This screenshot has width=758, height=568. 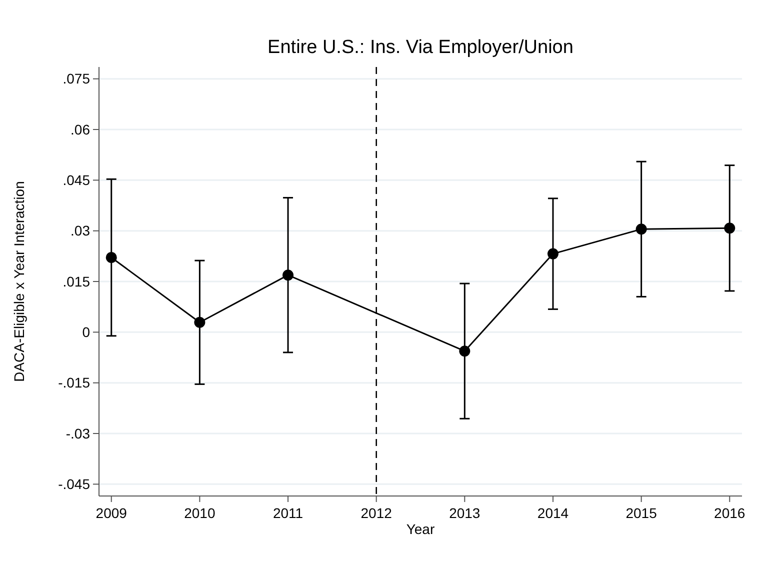 I want to click on x-tick-label: 2010, so click(x=200, y=513).